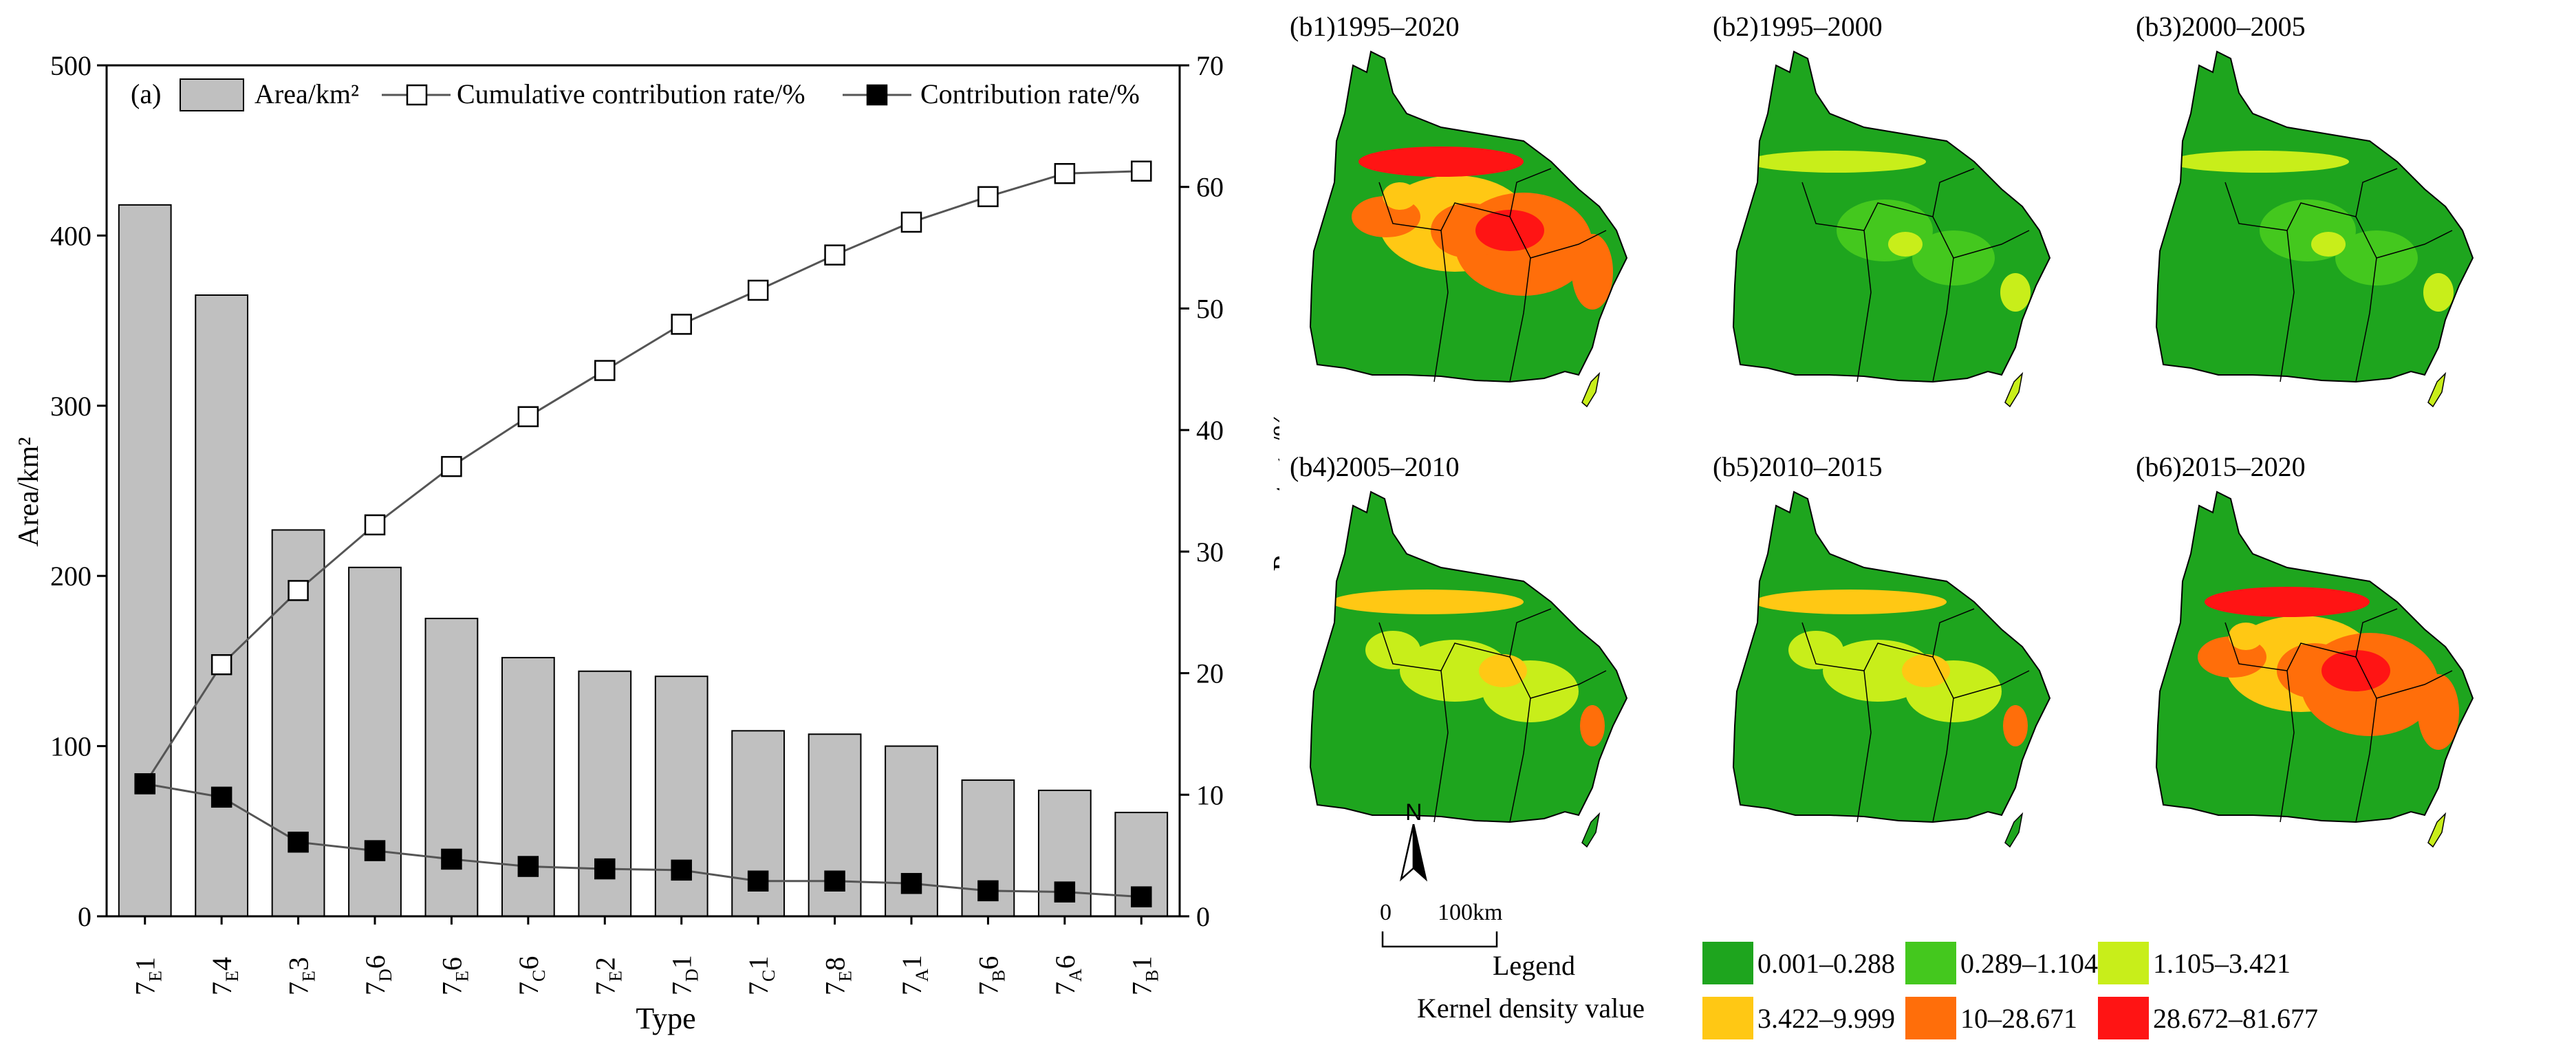 The image size is (2576, 1047). What do you see at coordinates (1826, 1018) in the screenshot?
I see `legend-label: 3.422–9.999` at bounding box center [1826, 1018].